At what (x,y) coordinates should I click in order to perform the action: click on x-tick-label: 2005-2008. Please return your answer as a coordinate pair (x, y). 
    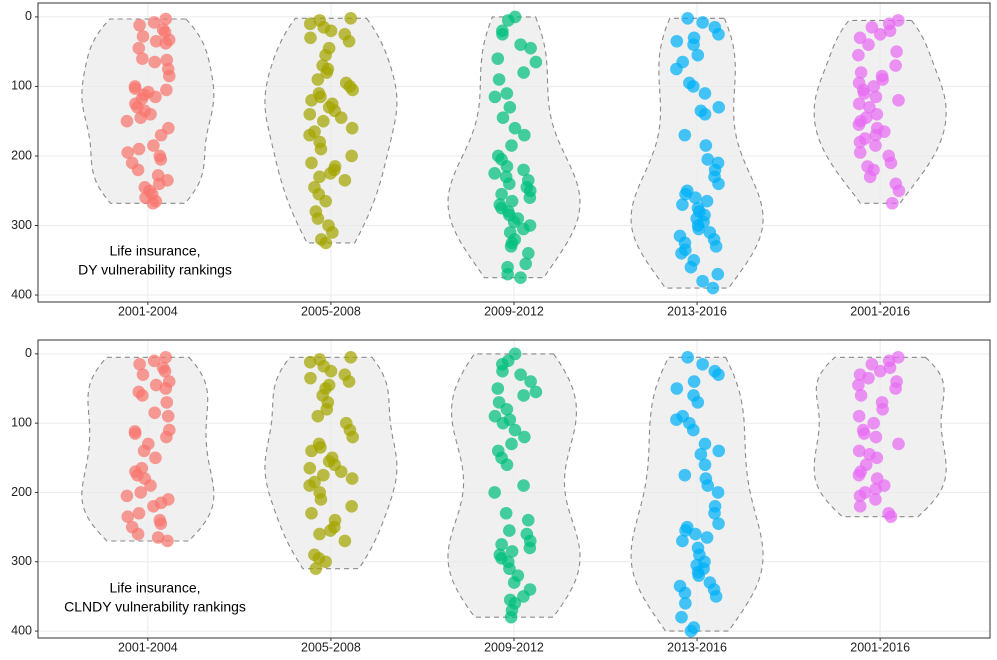
    Looking at the image, I should click on (331, 311).